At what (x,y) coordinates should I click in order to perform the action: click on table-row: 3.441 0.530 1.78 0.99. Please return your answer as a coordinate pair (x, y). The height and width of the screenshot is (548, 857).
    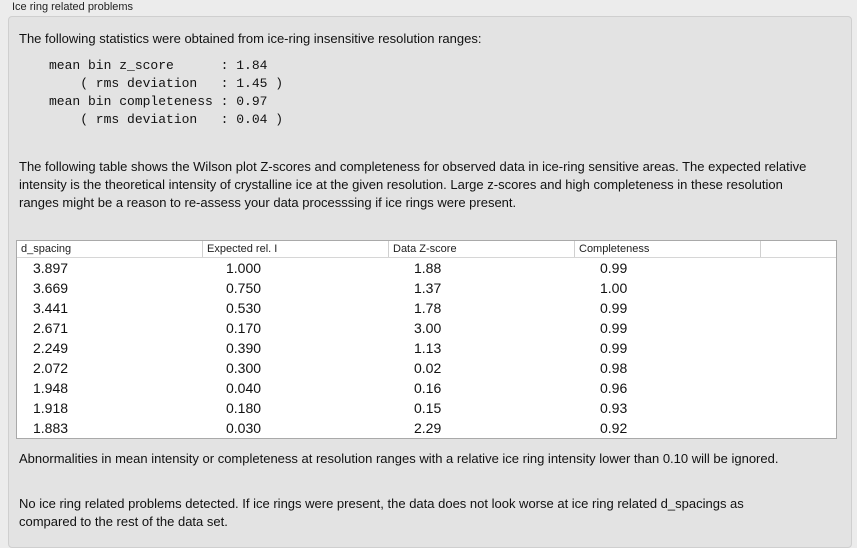
    Looking at the image, I should click on (426, 308).